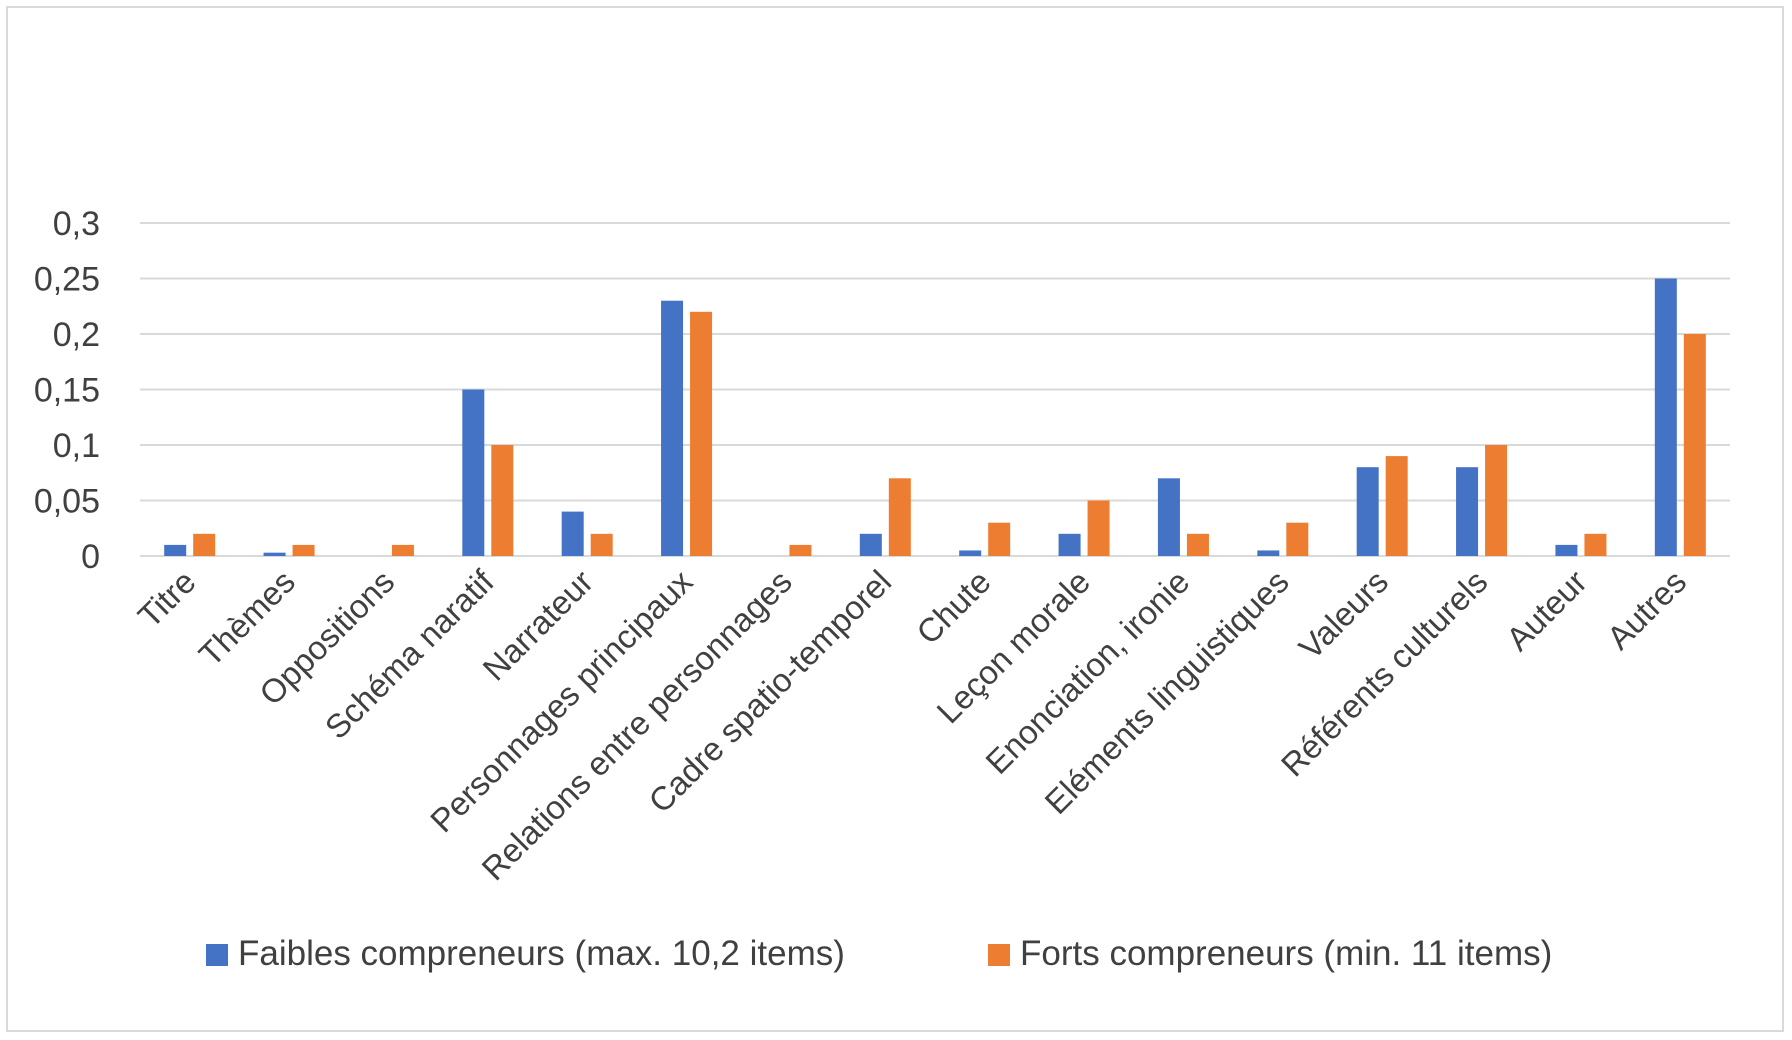 The image size is (1792, 1040). Describe the element at coordinates (1286, 953) in the screenshot. I see `legend-label: Forts compreneurs (min. 11 items)` at that location.